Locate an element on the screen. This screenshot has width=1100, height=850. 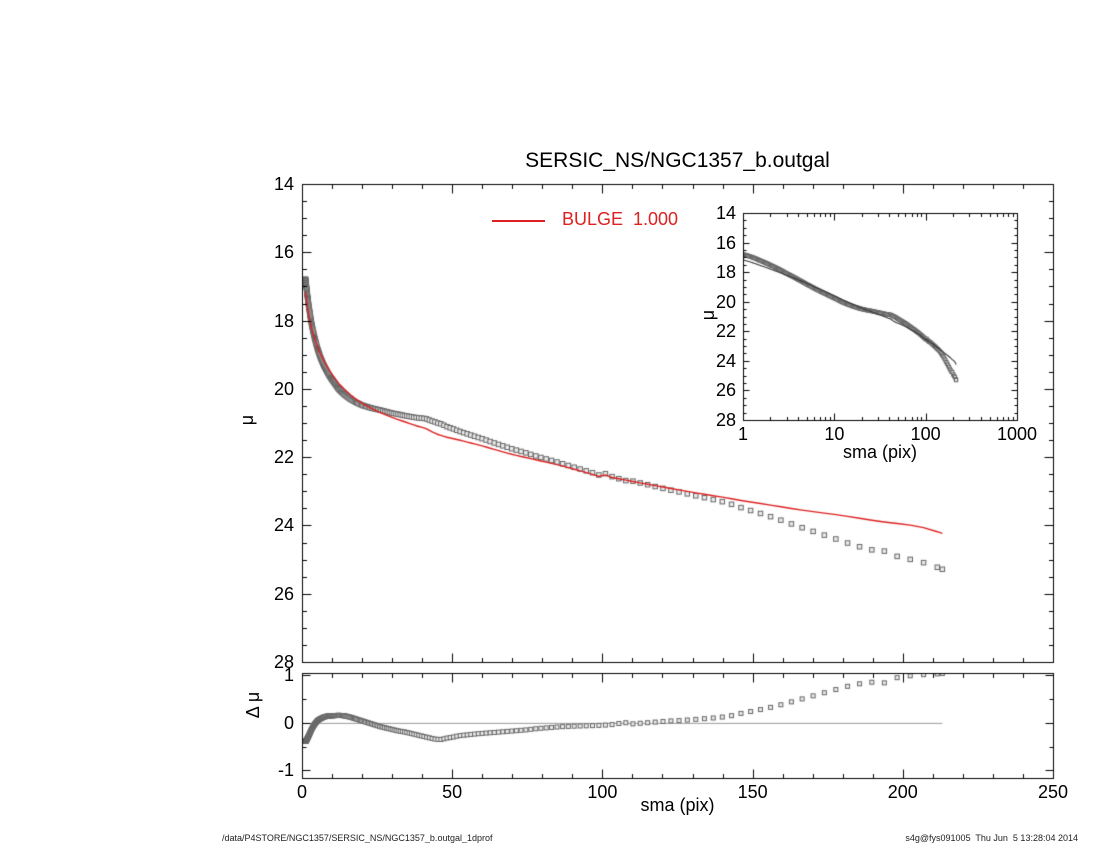
residual-y-tick-label: -1 is located at coordinates (285, 770).